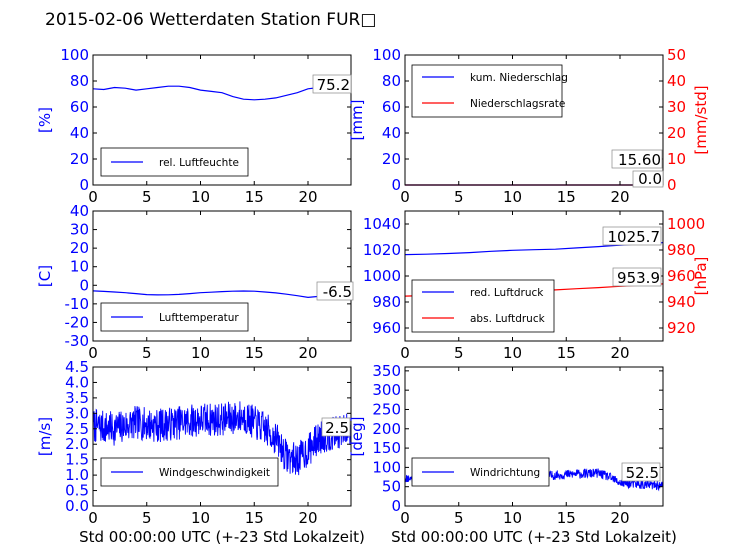  I want to click on figure-title: 2015-02-06 Wetterdaten Station FUR□, so click(210, 20).